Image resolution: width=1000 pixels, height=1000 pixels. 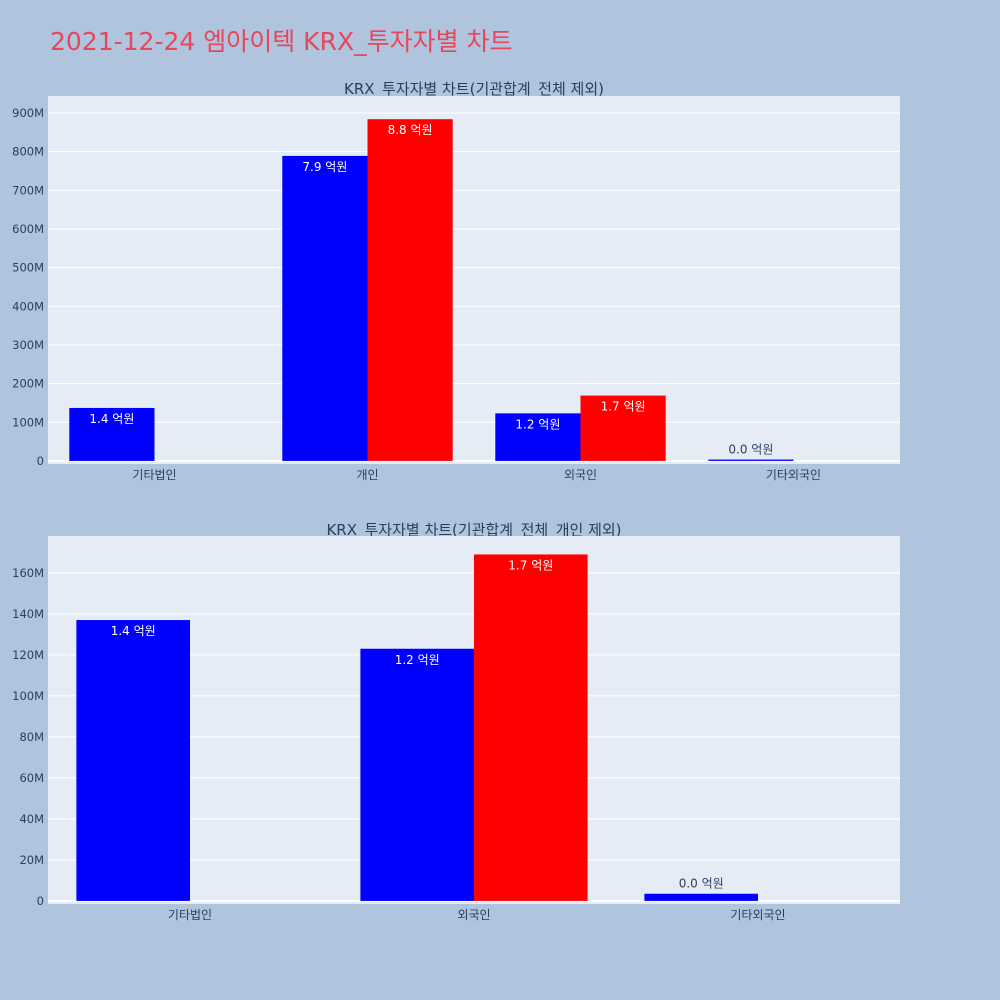 What do you see at coordinates (410, 130) in the screenshot?
I see `data-label: 8.8 억원` at bounding box center [410, 130].